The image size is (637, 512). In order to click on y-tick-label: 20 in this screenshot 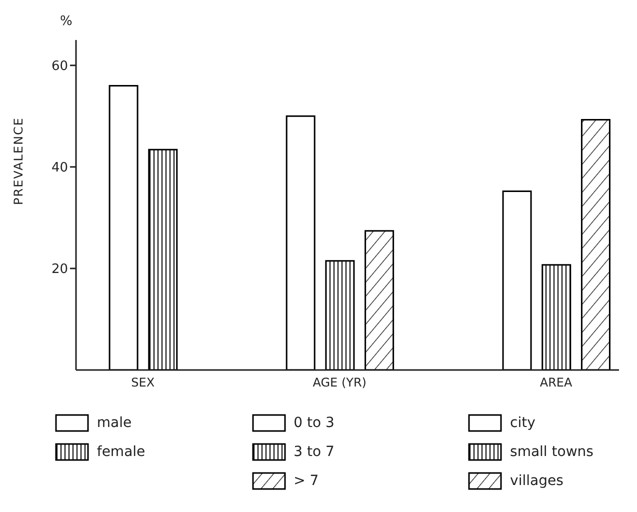, I will do `click(59, 270)`.